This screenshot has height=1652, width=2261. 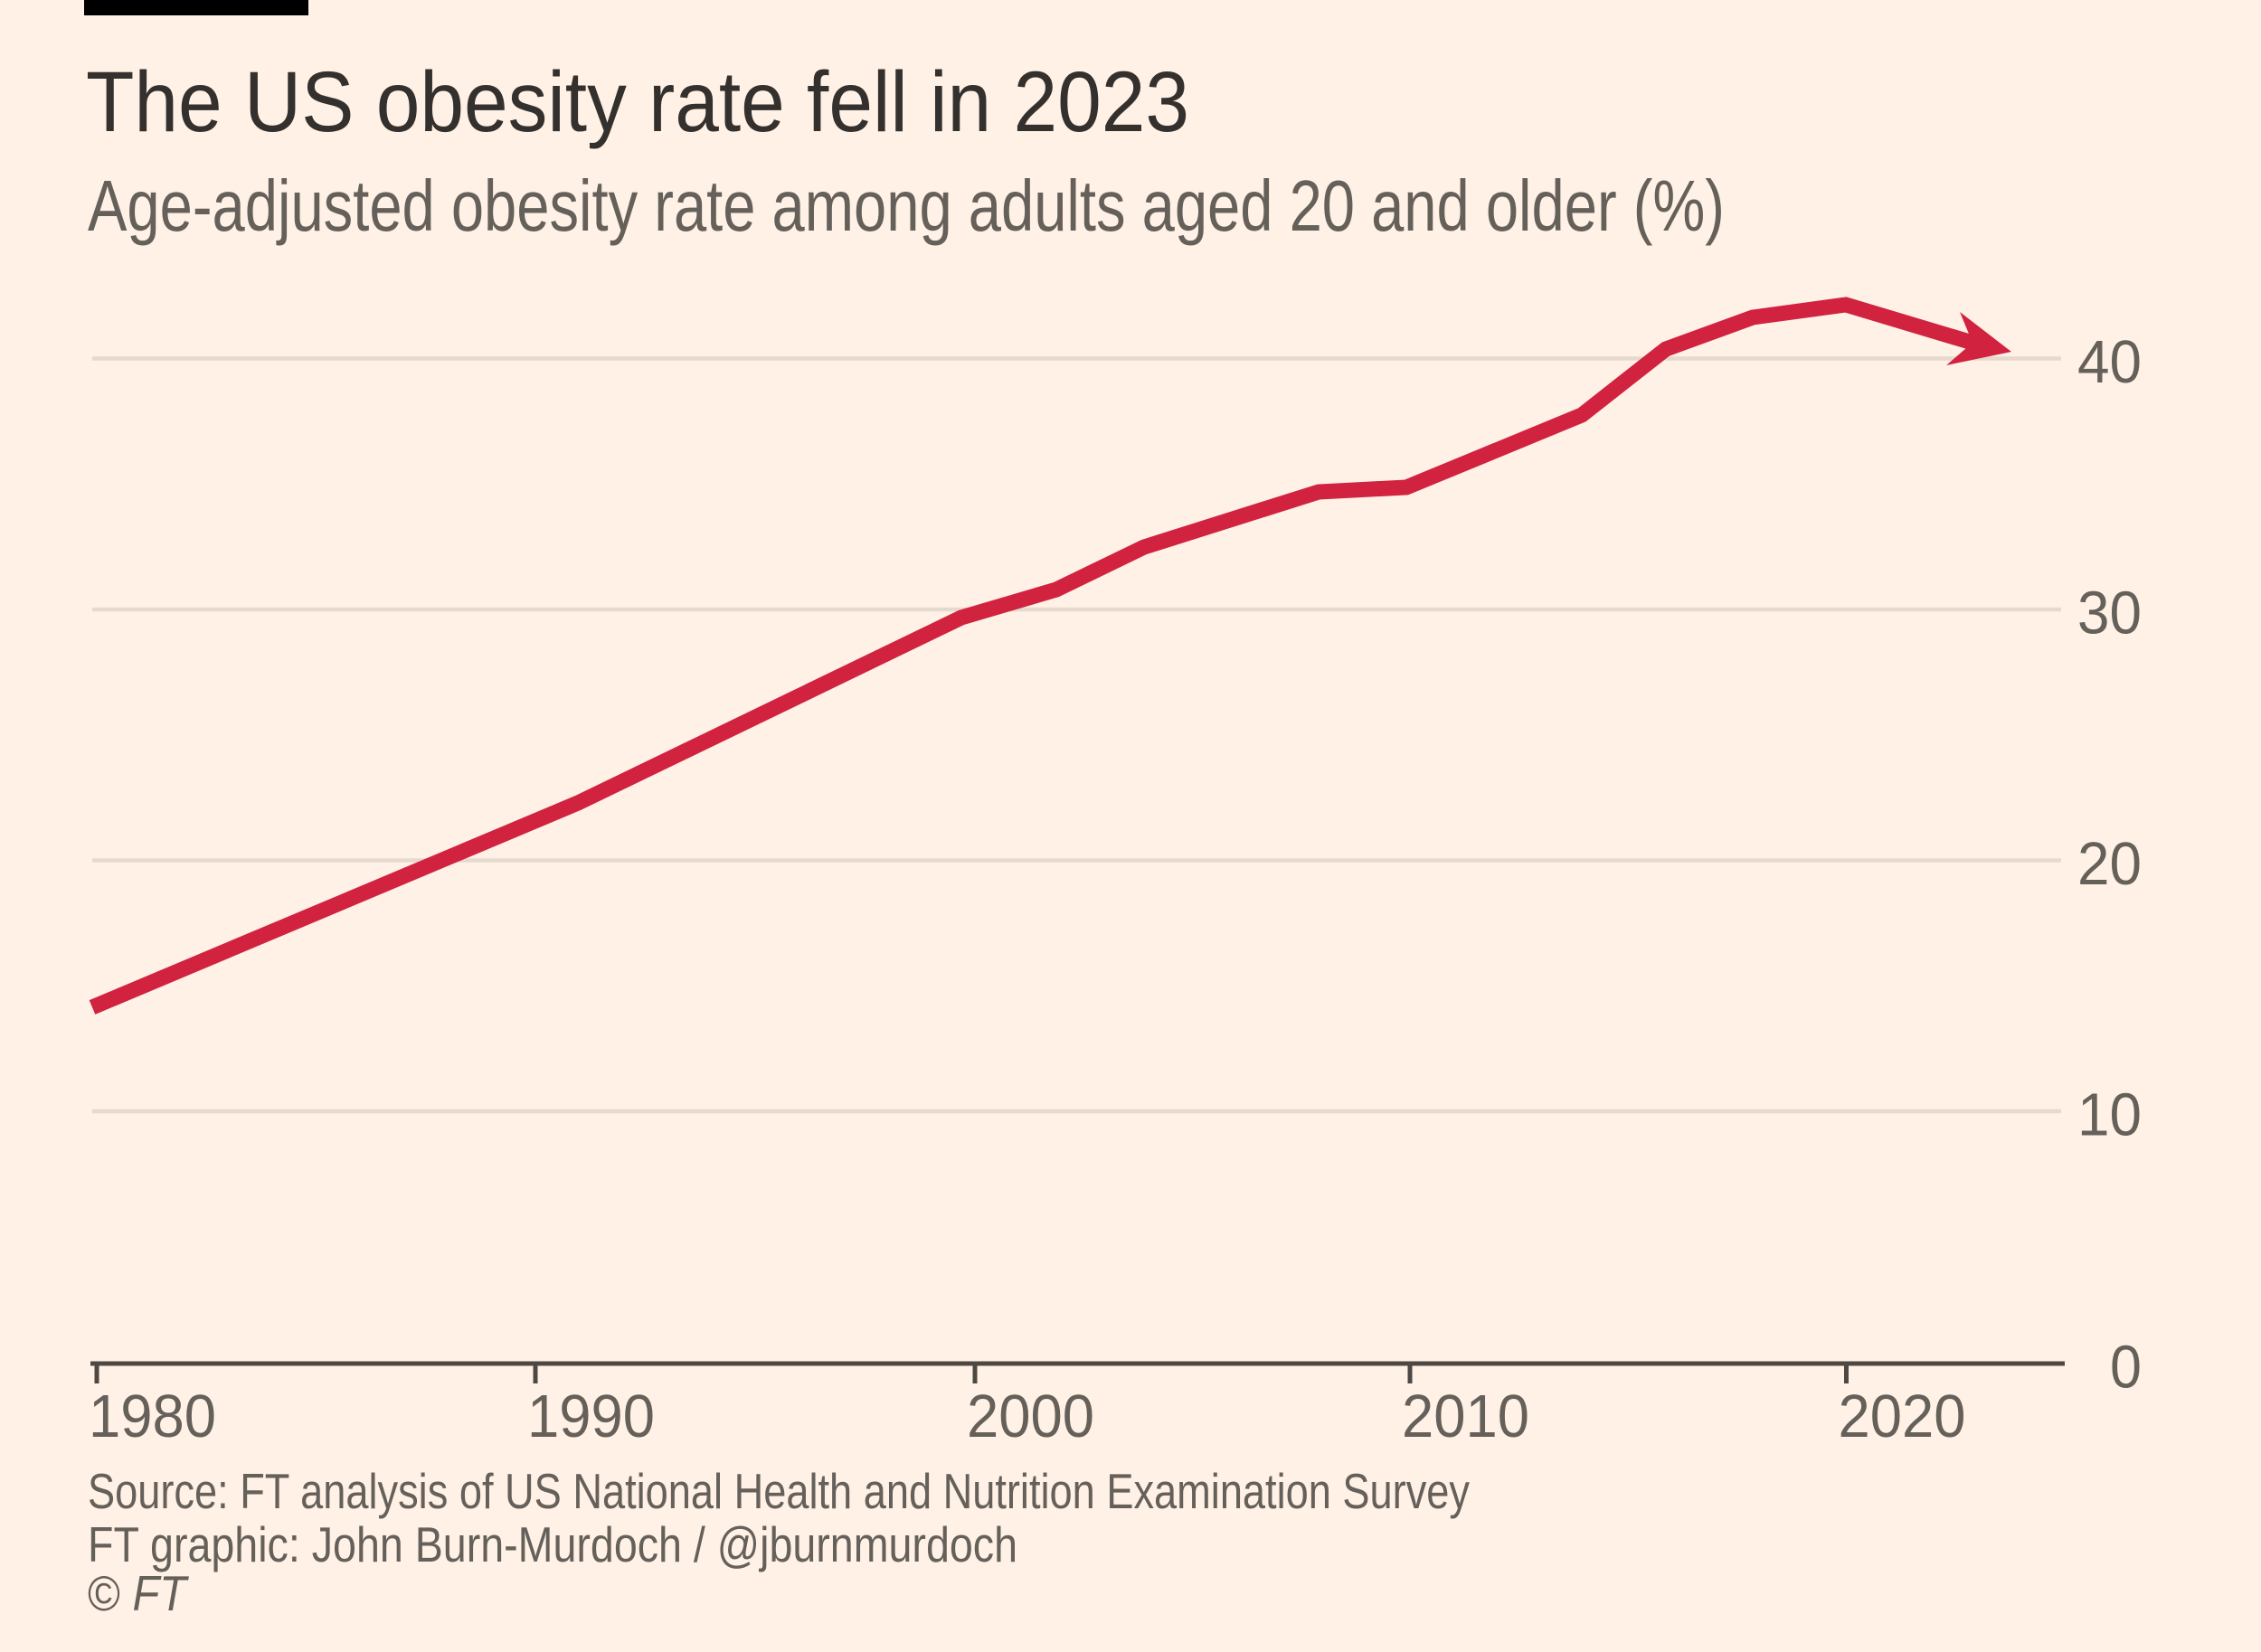 I want to click on svg-text: © FT, so click(x=138, y=1593).